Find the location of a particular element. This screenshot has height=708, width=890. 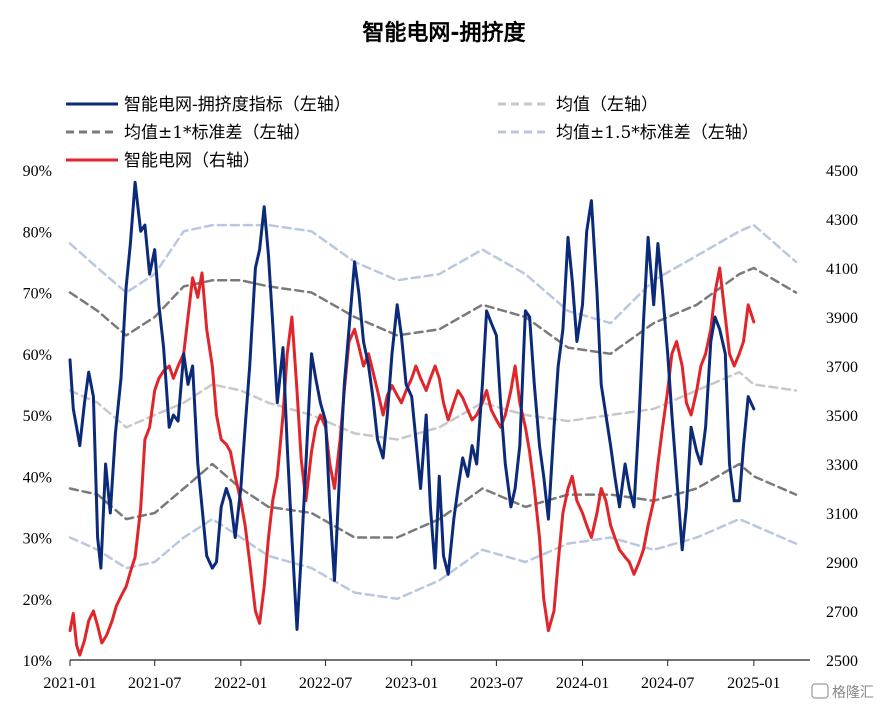

y-right-tick-label: 2700 is located at coordinates (842, 612).